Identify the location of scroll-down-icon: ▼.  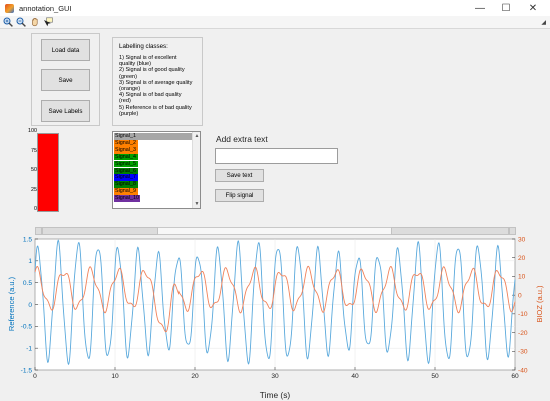
(197, 204).